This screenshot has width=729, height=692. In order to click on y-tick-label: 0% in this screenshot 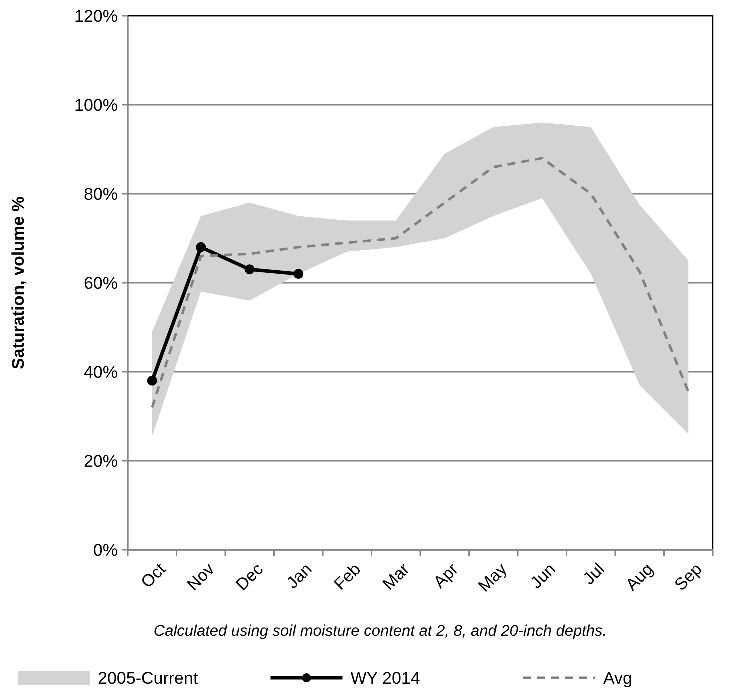, I will do `click(105, 550)`.